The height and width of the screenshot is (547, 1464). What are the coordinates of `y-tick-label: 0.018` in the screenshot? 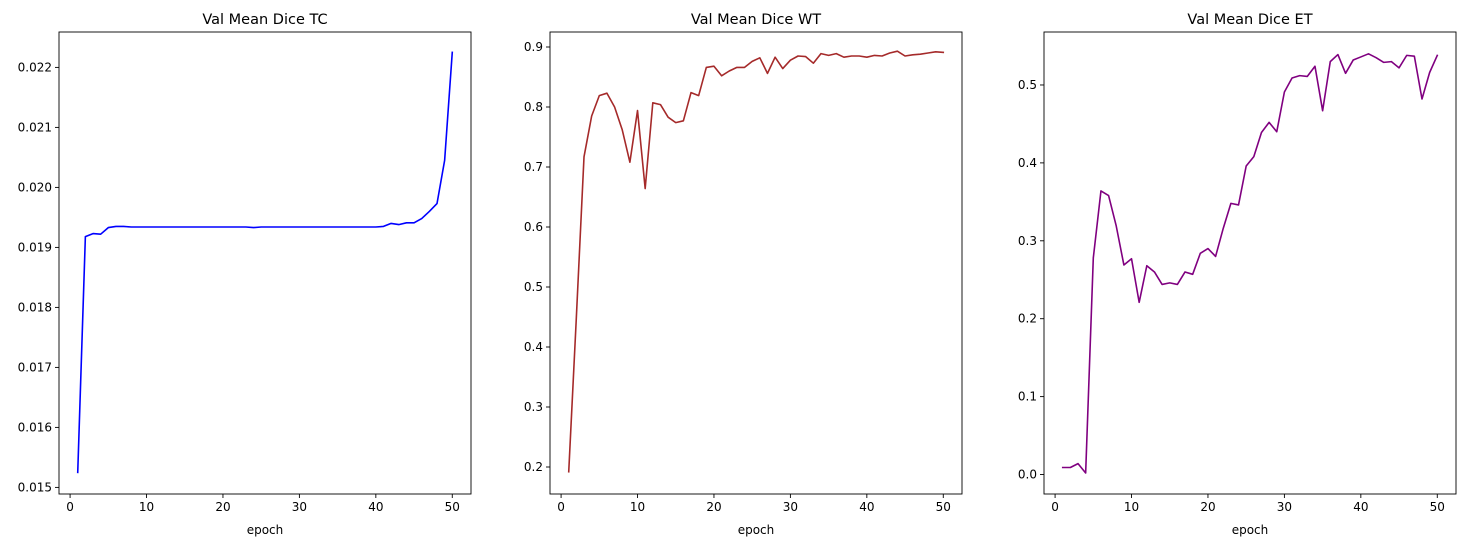 It's located at (35, 307).